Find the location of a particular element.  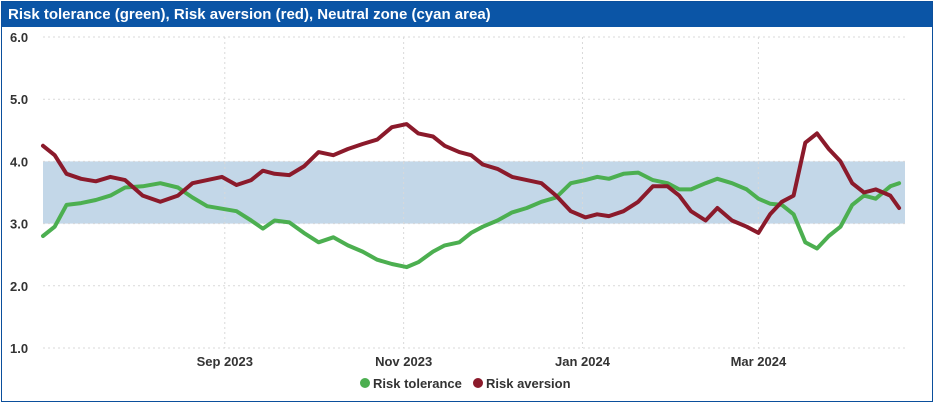

legend-label-risk-aversion: Risk aversion is located at coordinates (528, 383).